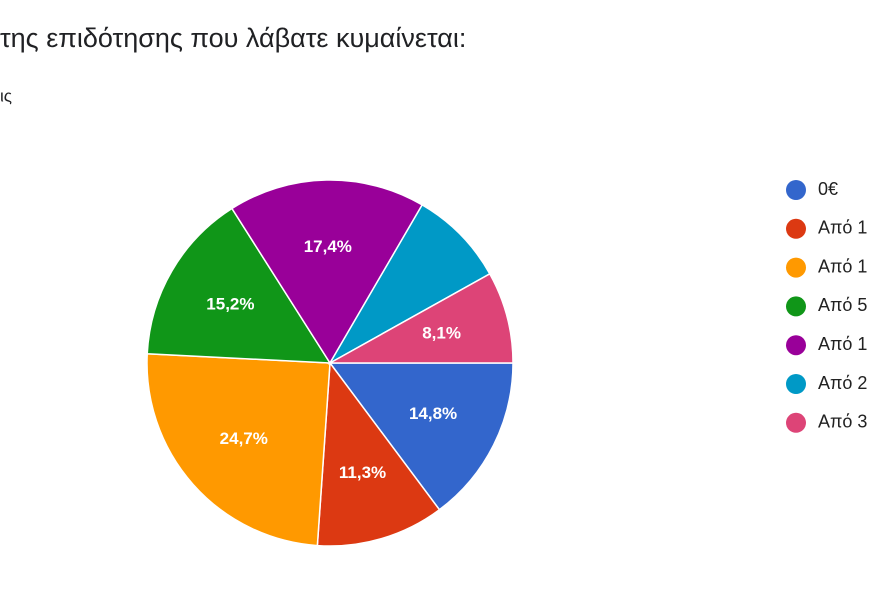  Describe the element at coordinates (842, 422) in the screenshot. I see `legend-label: Από 3` at that location.